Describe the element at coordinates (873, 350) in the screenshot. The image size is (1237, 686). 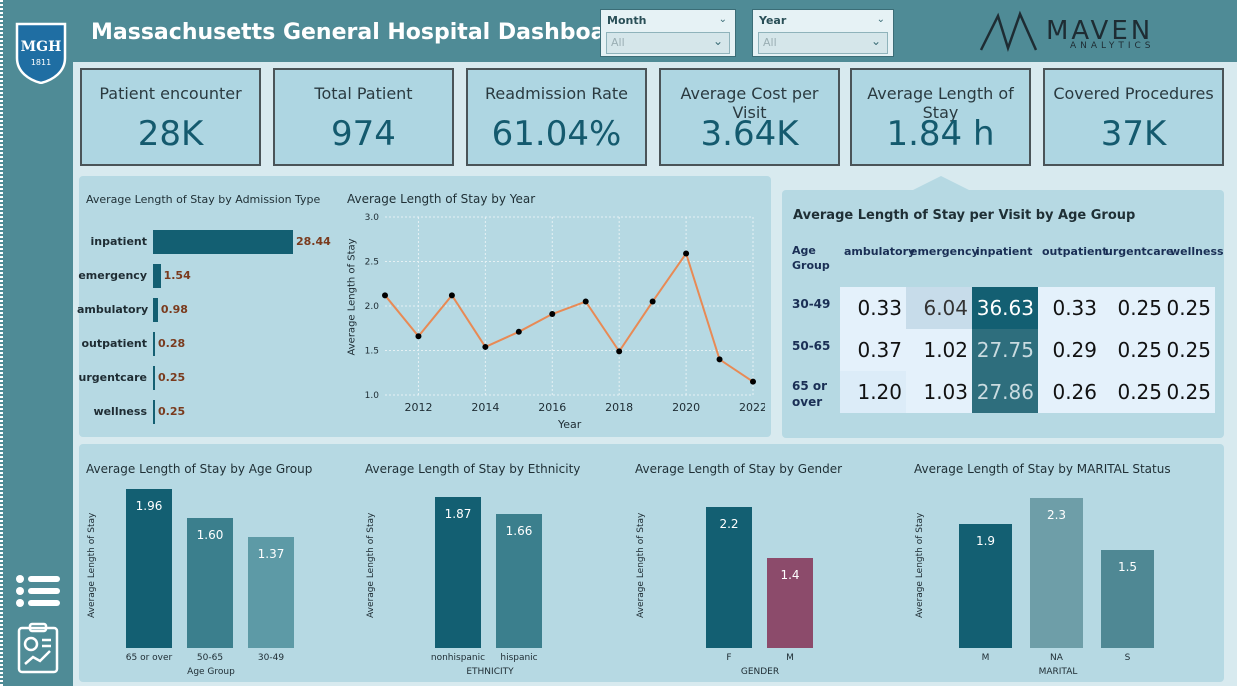
I see `matrix-cell: 0.37` at that location.